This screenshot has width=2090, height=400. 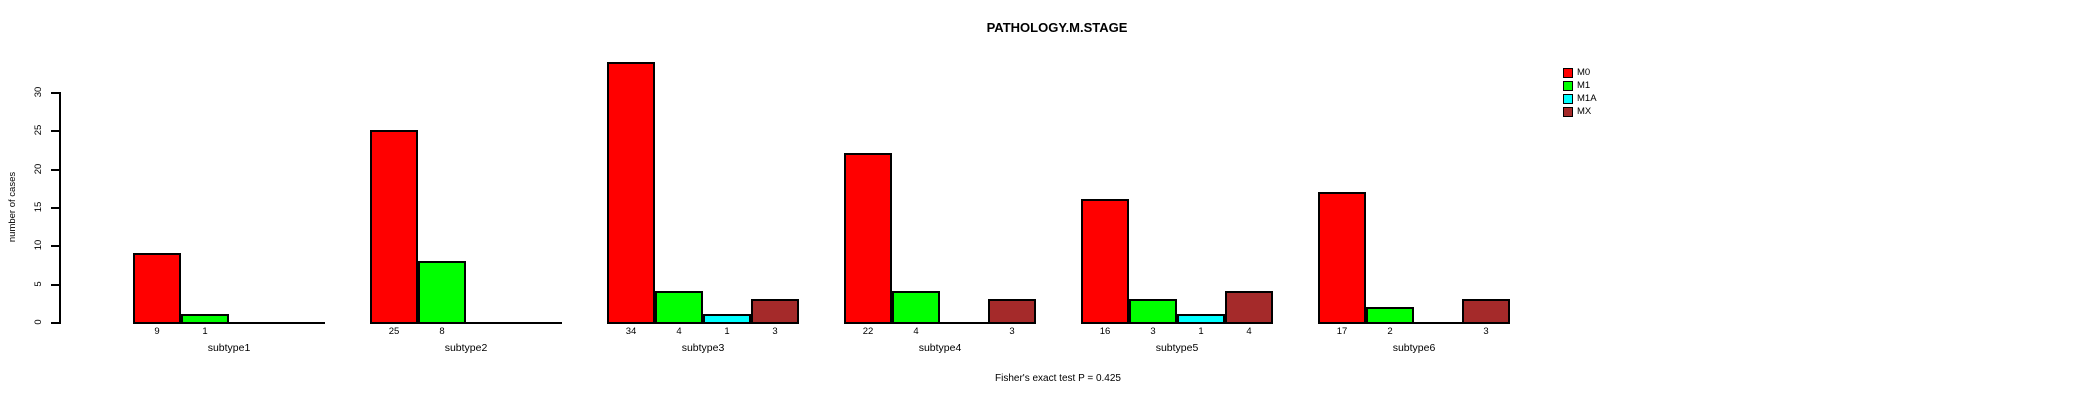 I want to click on y-axis-line, so click(x=60, y=208).